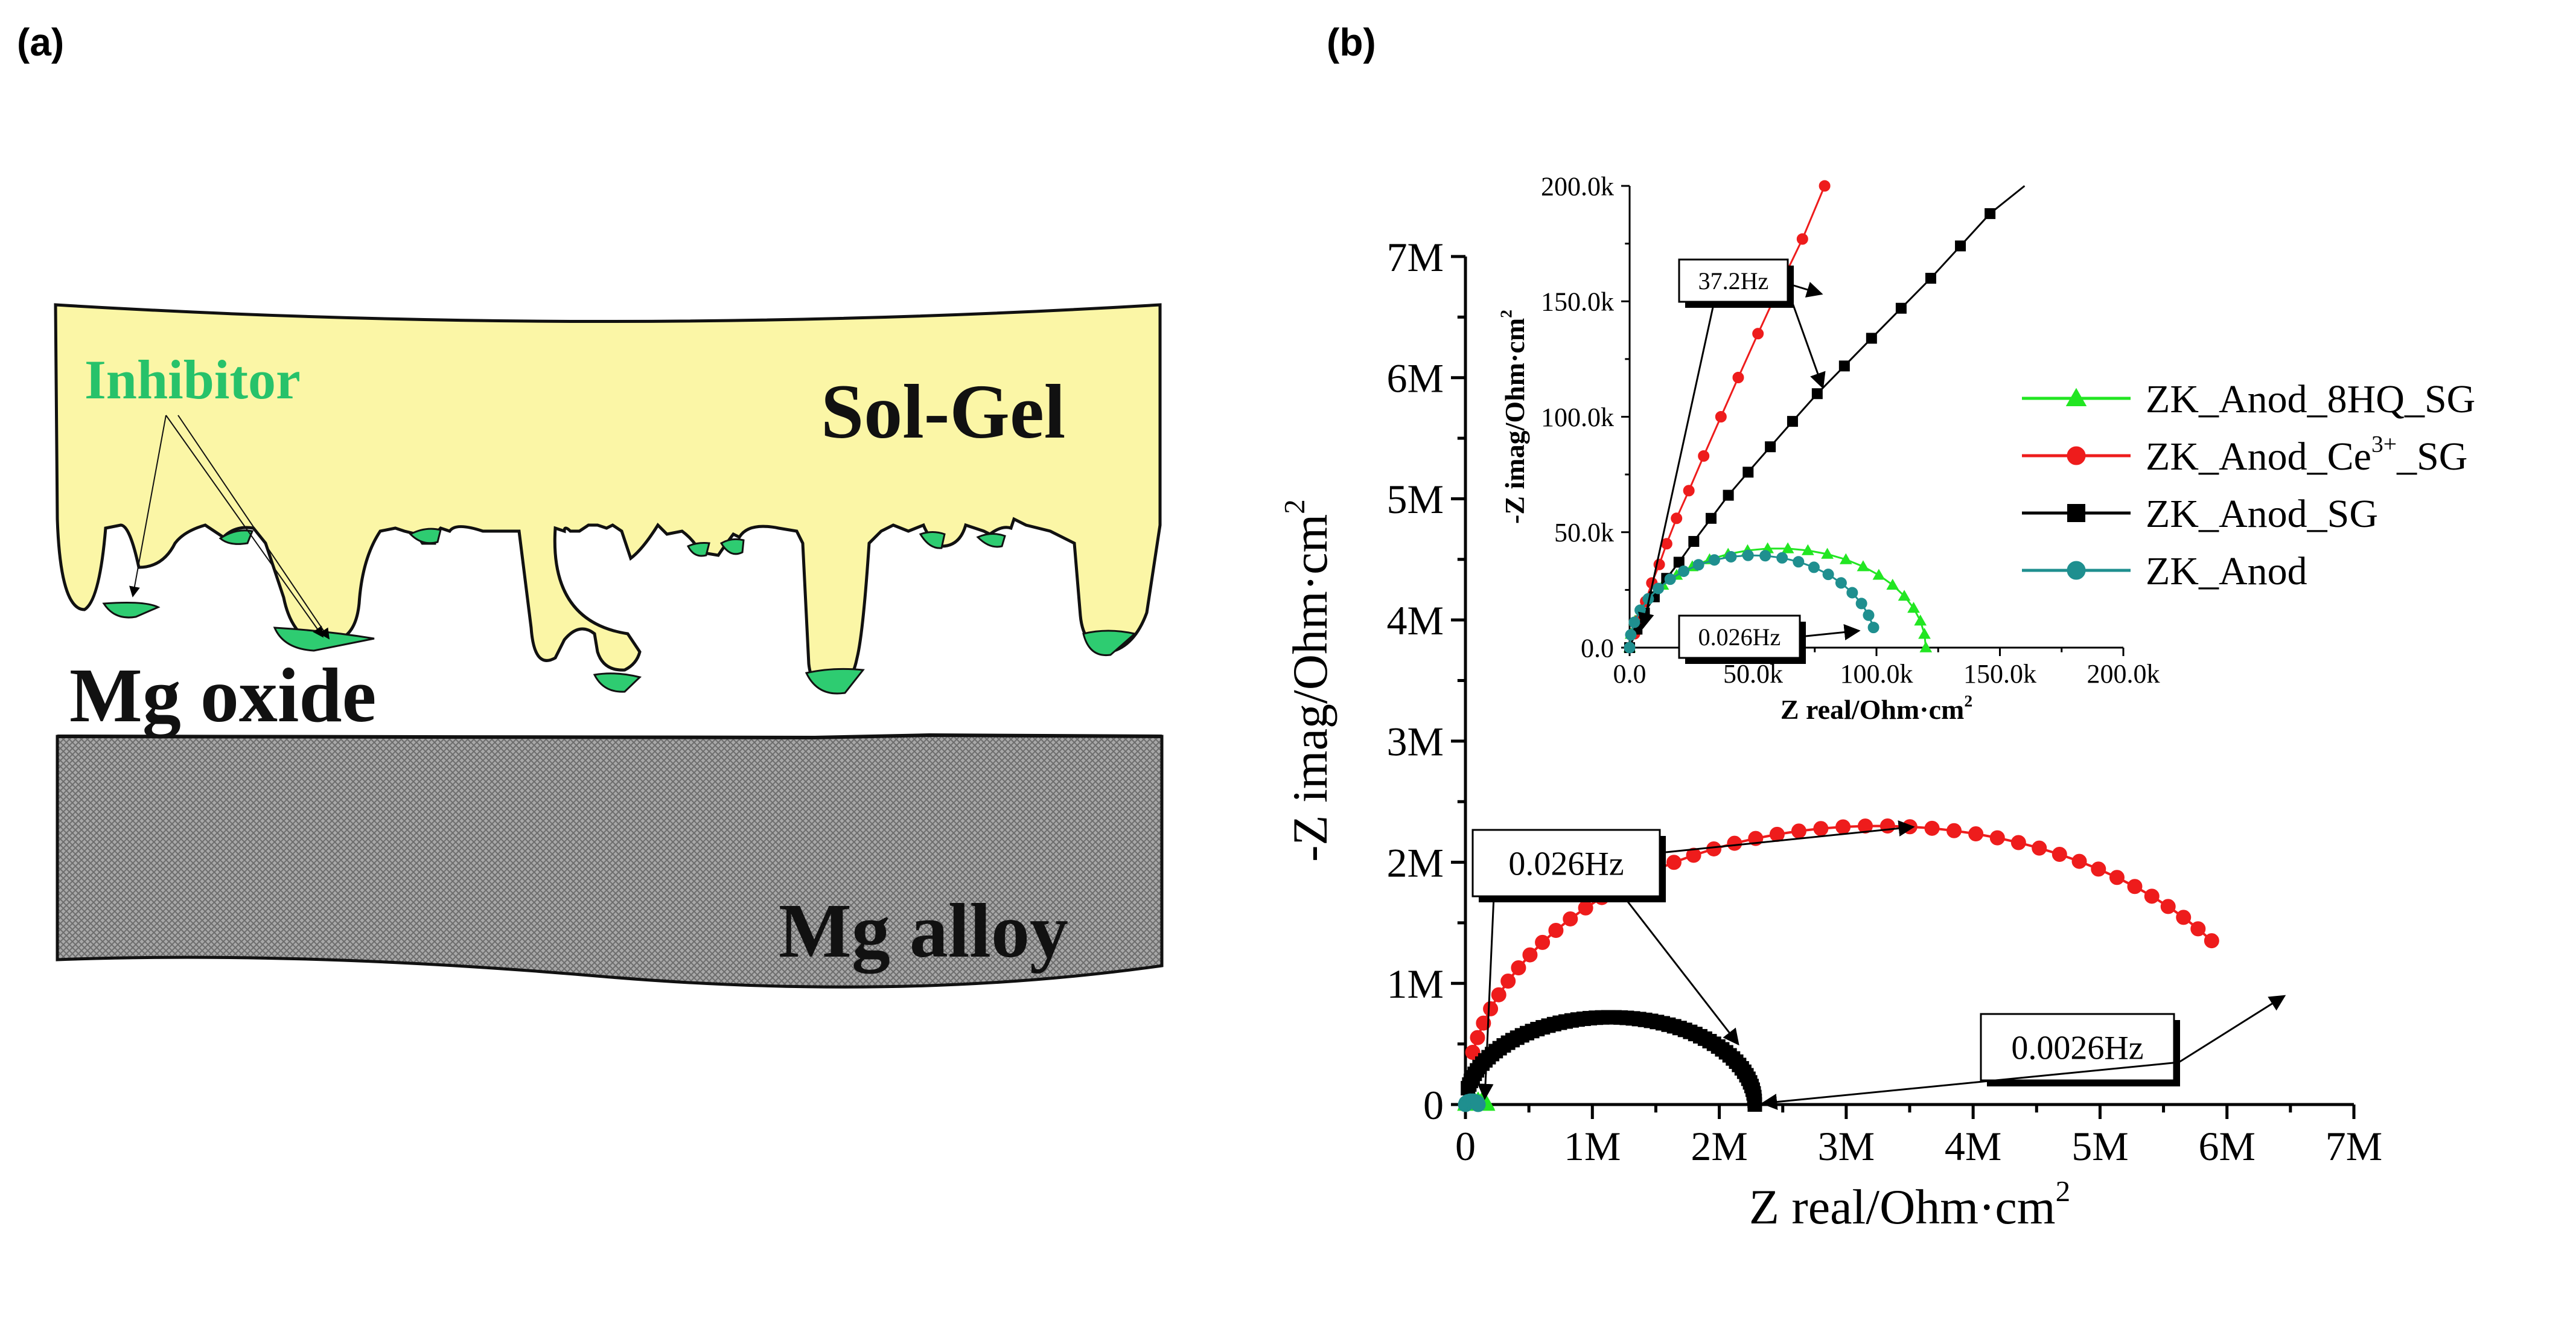 Image resolution: width=2576 pixels, height=1320 pixels. What do you see at coordinates (2306, 454) in the screenshot?
I see `legend-label: ZK_Anod_Ce3+_SG` at bounding box center [2306, 454].